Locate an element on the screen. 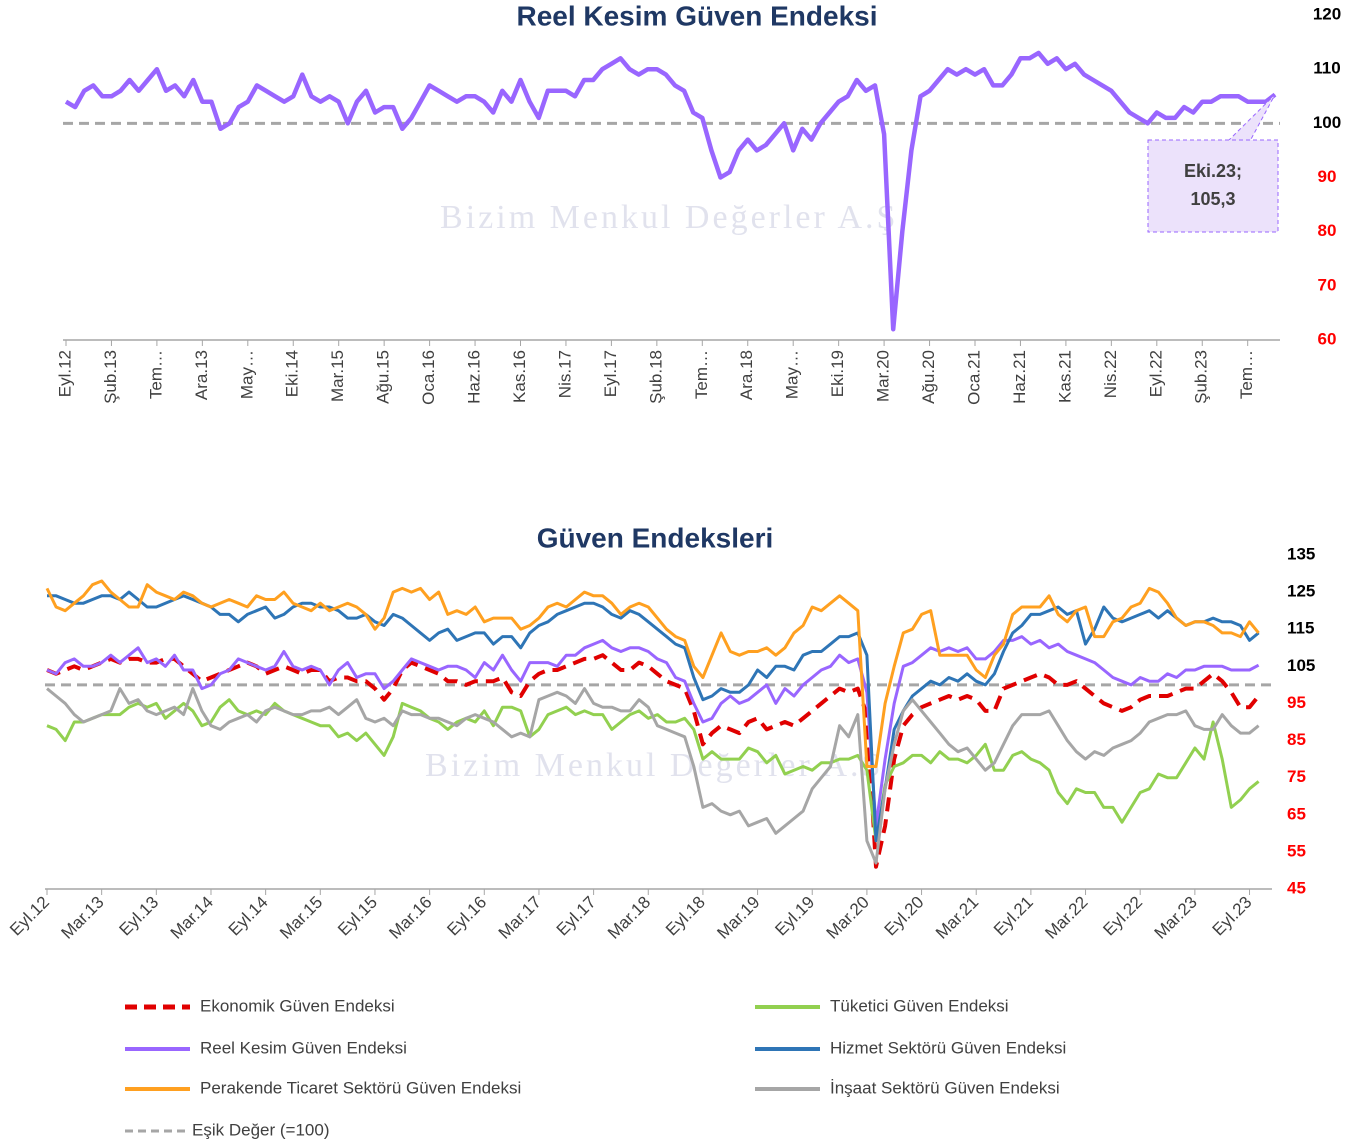 This screenshot has height=1146, width=1370. y-tick-label: 105 is located at coordinates (1301, 665).